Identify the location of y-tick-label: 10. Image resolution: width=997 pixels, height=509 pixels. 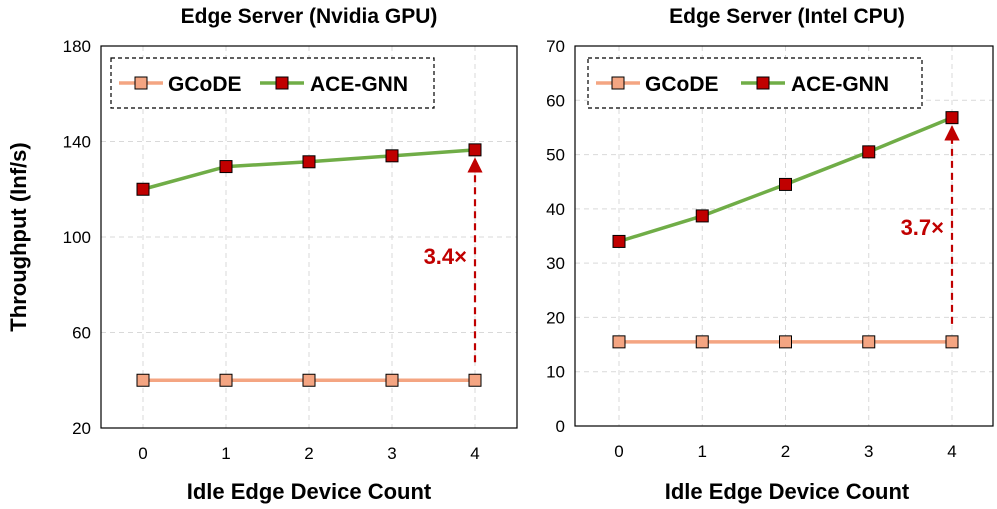
(555, 372).